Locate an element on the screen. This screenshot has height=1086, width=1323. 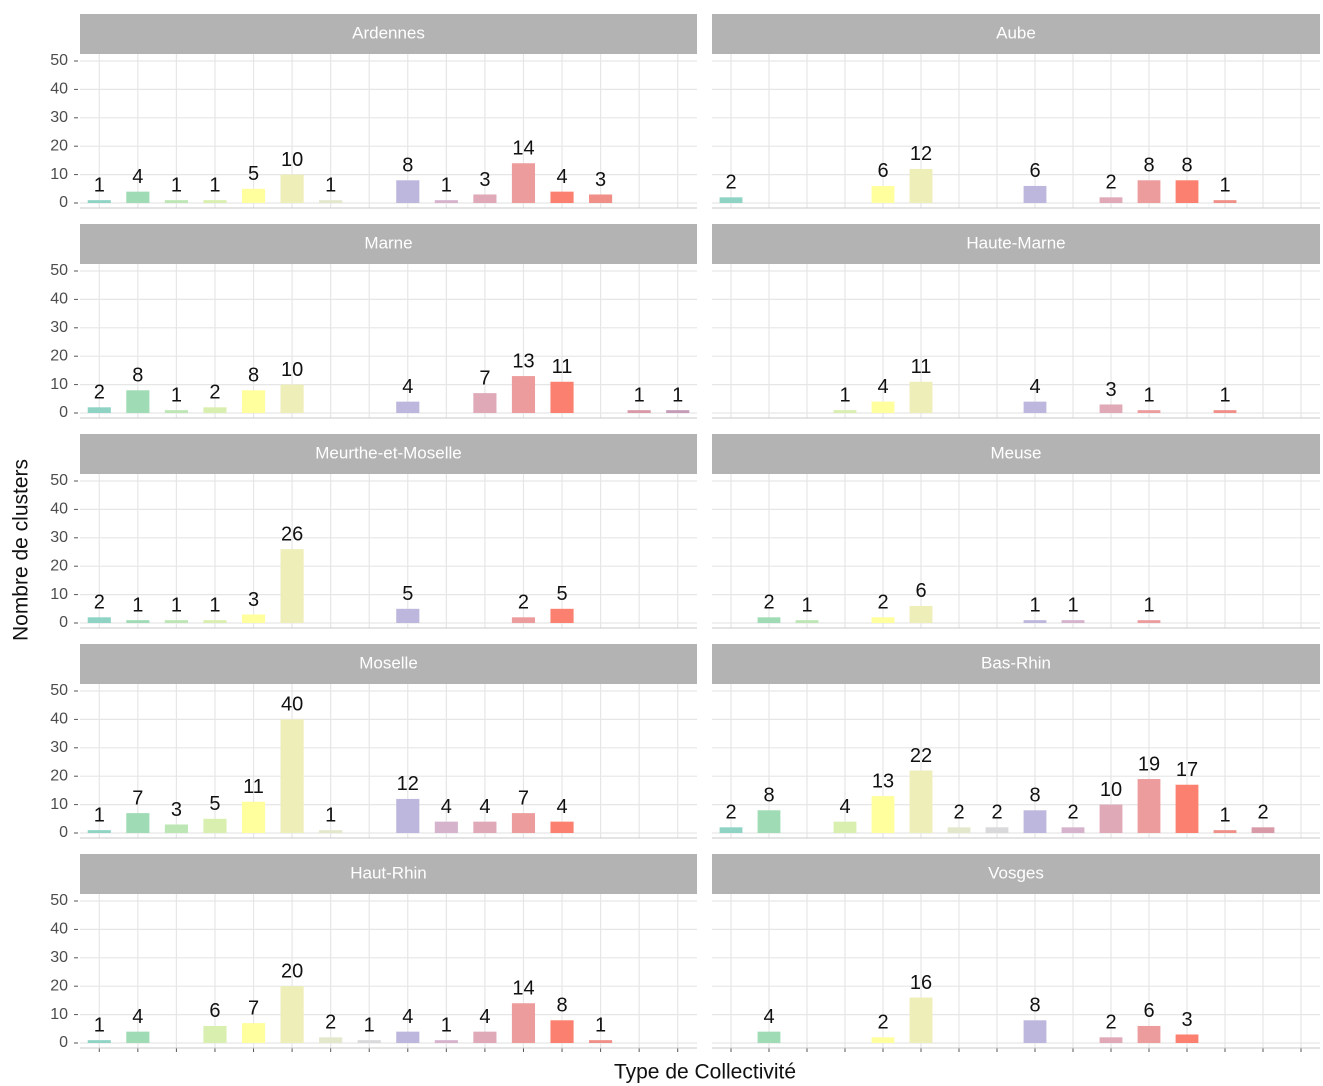
facet-title: Meuse is located at coordinates (1015, 452).